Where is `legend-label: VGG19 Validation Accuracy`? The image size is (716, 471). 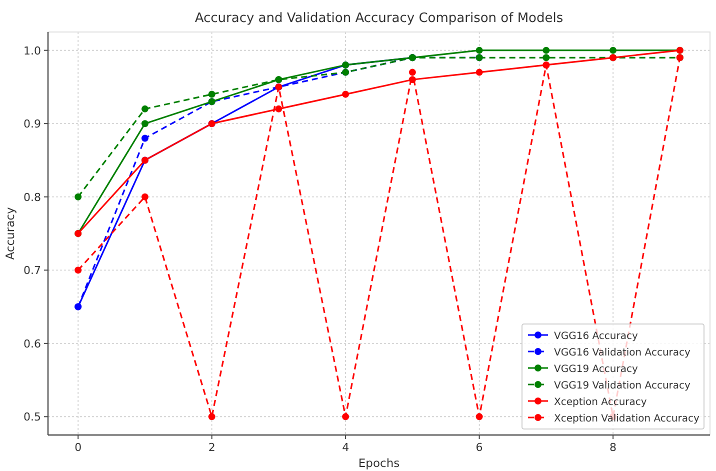 legend-label: VGG19 Validation Accuracy is located at coordinates (622, 386).